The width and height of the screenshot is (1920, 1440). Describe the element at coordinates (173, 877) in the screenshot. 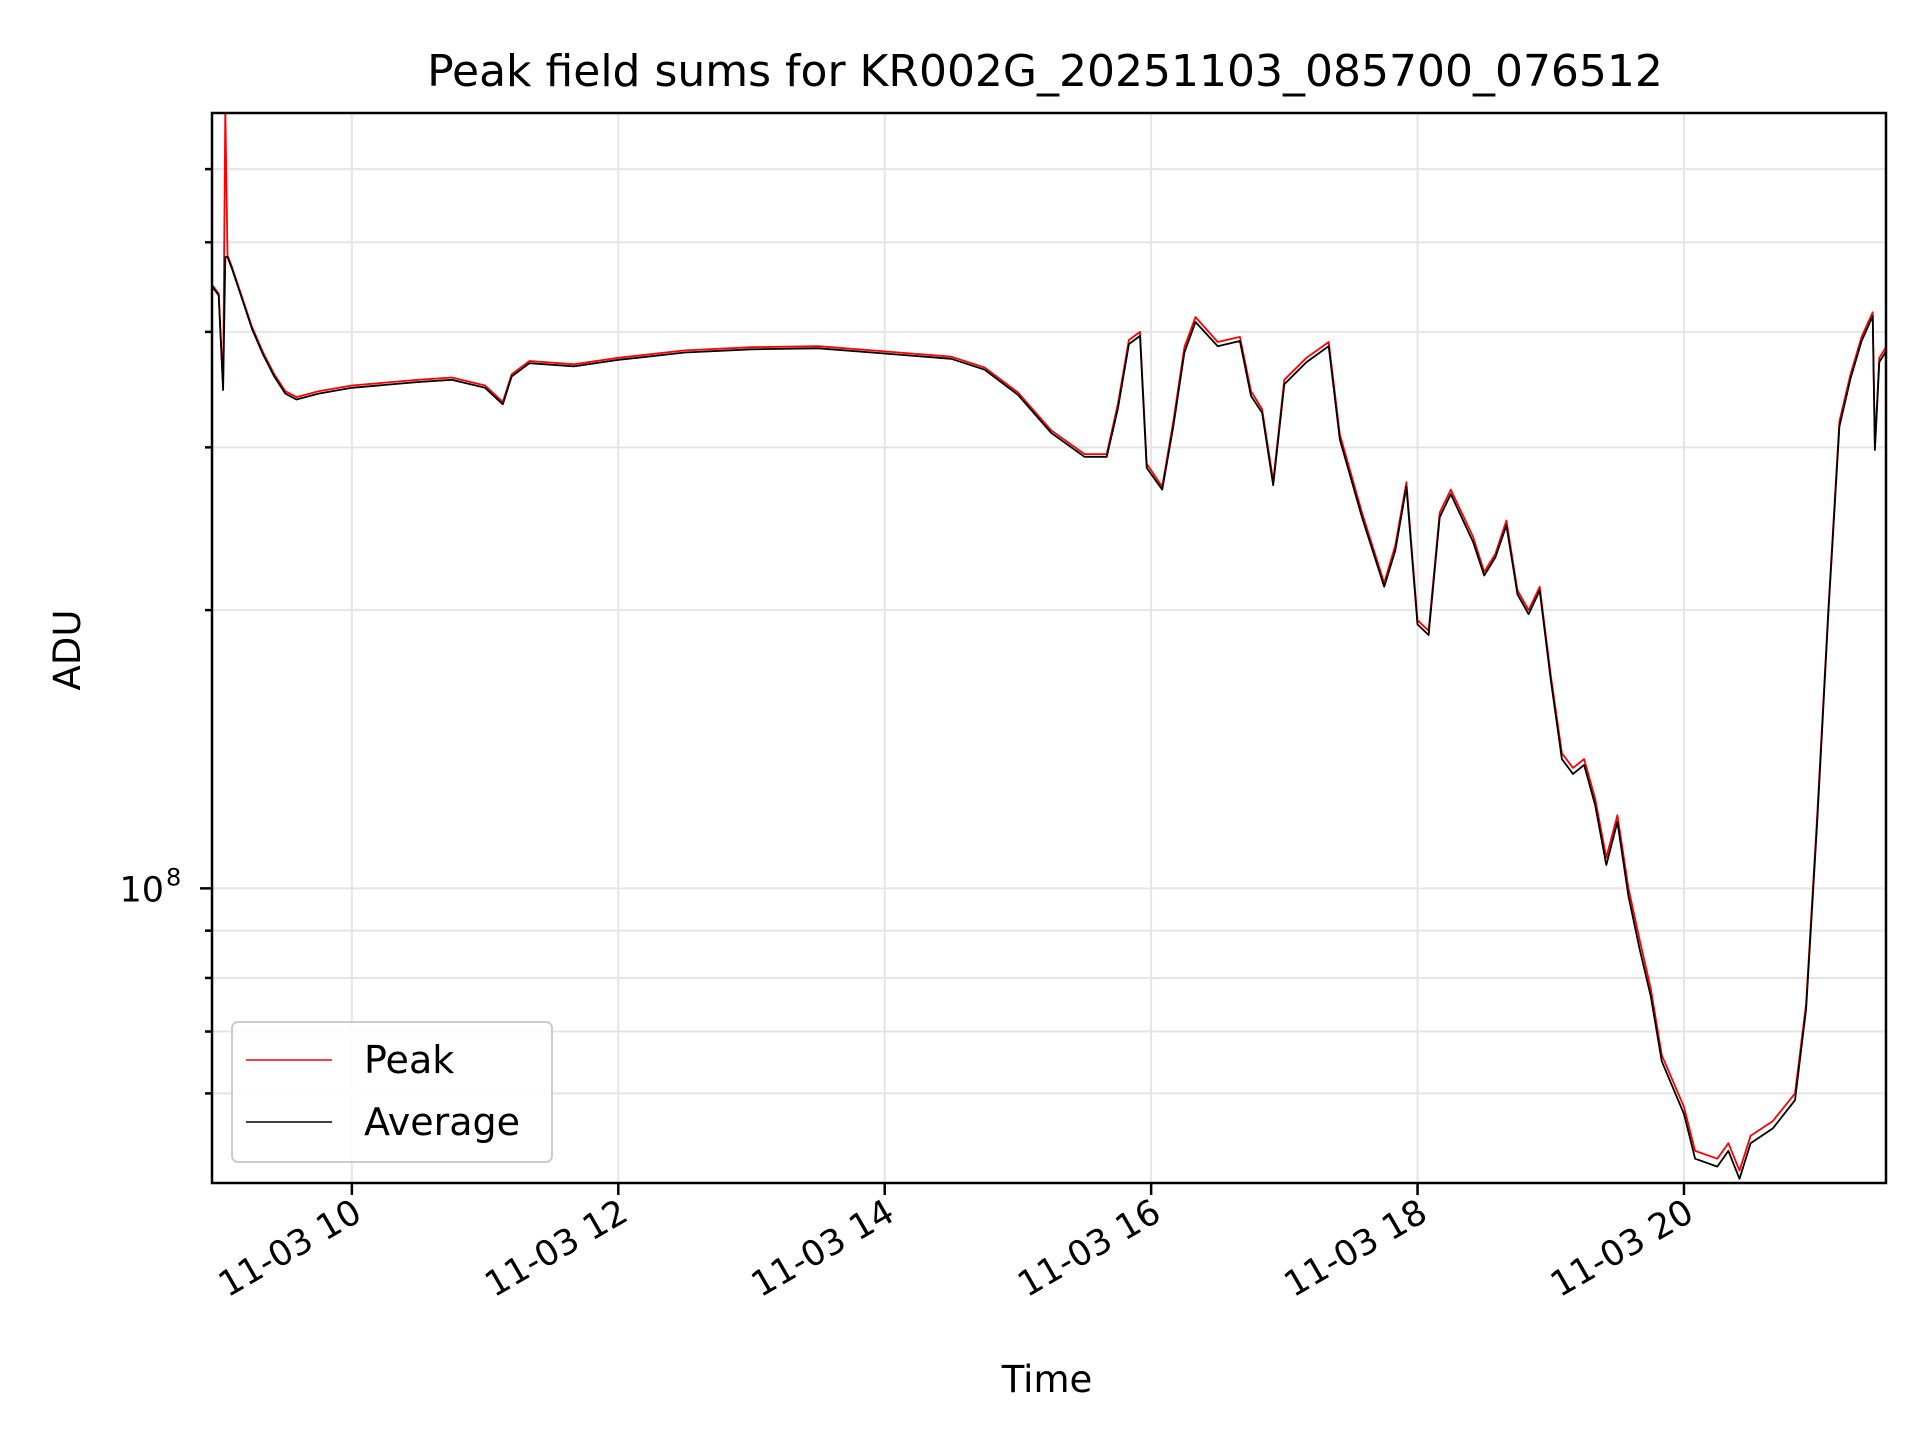

I see `y-tick-label-exponent: 8` at that location.